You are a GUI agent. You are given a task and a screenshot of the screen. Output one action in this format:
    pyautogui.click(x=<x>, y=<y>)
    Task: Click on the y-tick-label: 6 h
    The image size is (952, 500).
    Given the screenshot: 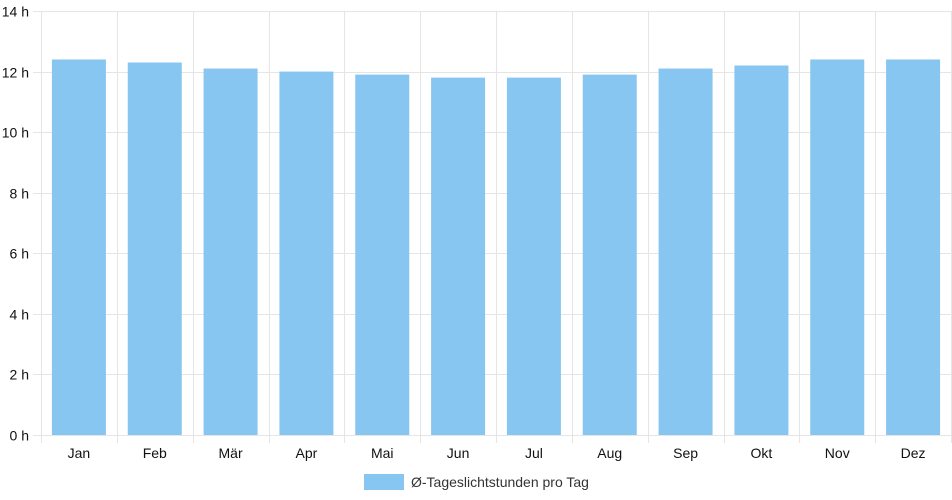 What is the action you would take?
    pyautogui.click(x=19, y=254)
    